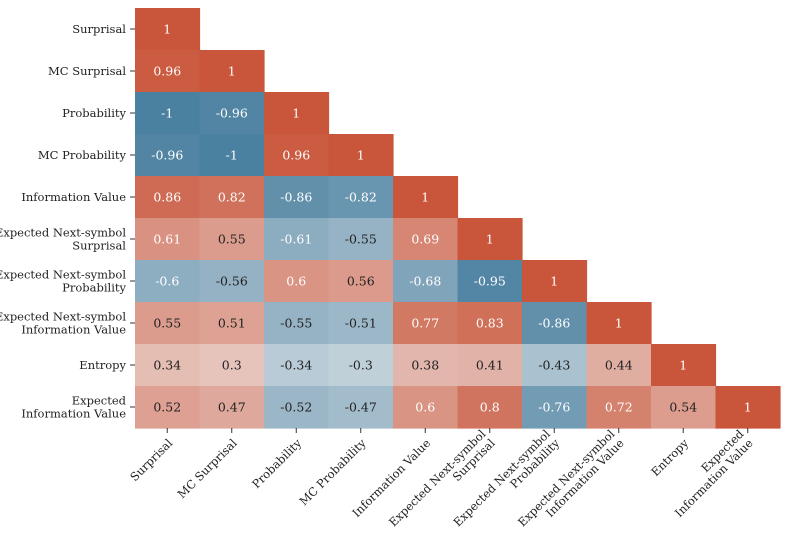 The width and height of the screenshot is (789, 545). What do you see at coordinates (94, 113) in the screenshot?
I see `row-label-probability: Probability` at bounding box center [94, 113].